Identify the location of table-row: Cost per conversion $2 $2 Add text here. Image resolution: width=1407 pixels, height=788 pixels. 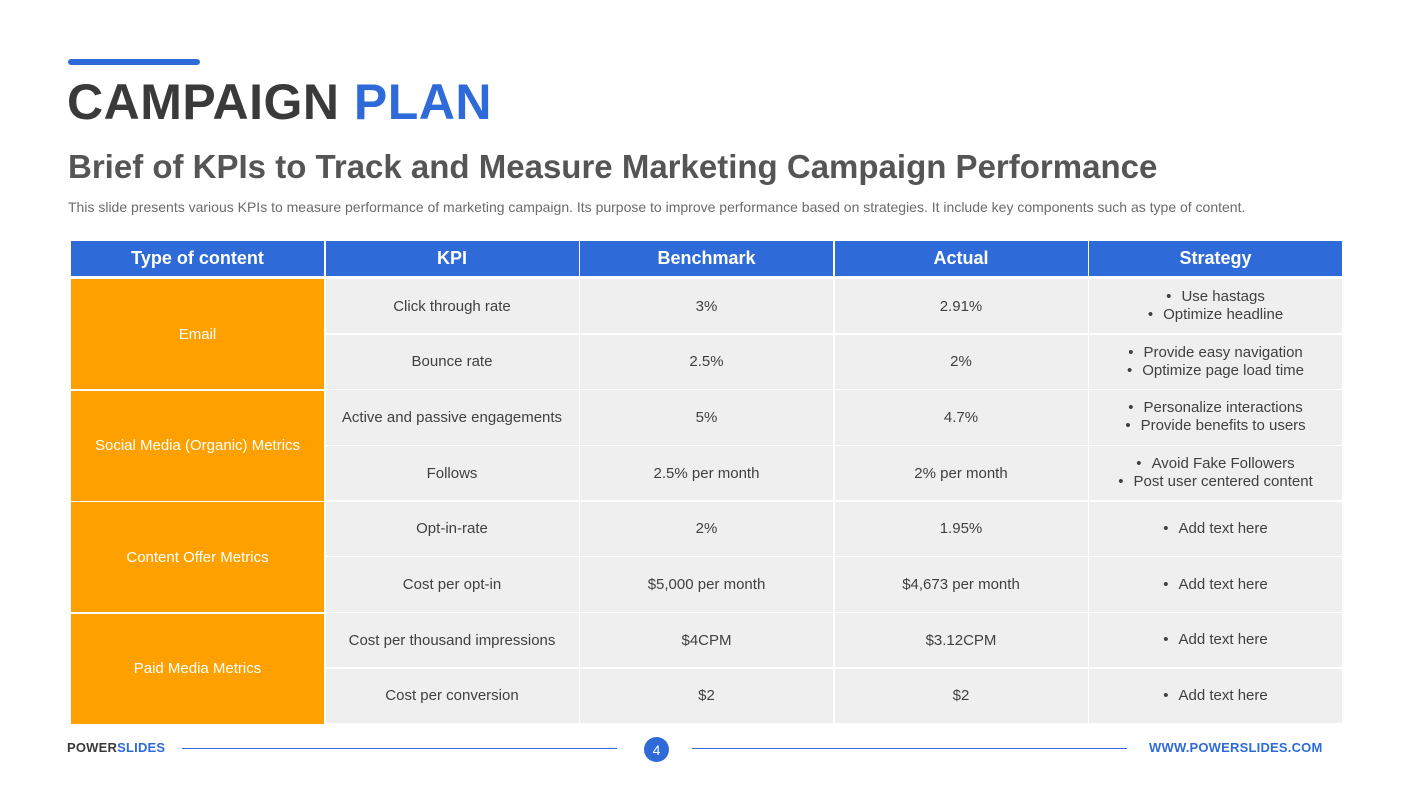
(833, 695).